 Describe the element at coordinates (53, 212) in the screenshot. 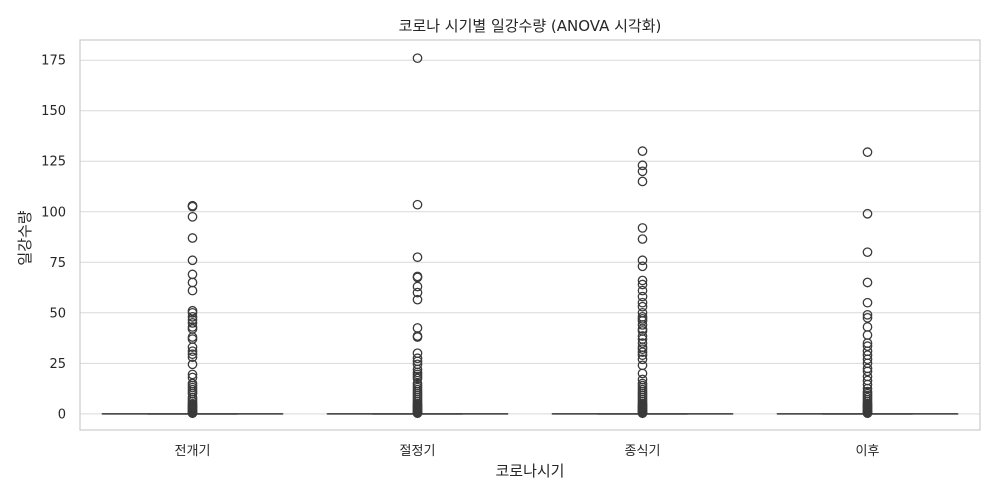

I see `y-tick-label: 100` at that location.